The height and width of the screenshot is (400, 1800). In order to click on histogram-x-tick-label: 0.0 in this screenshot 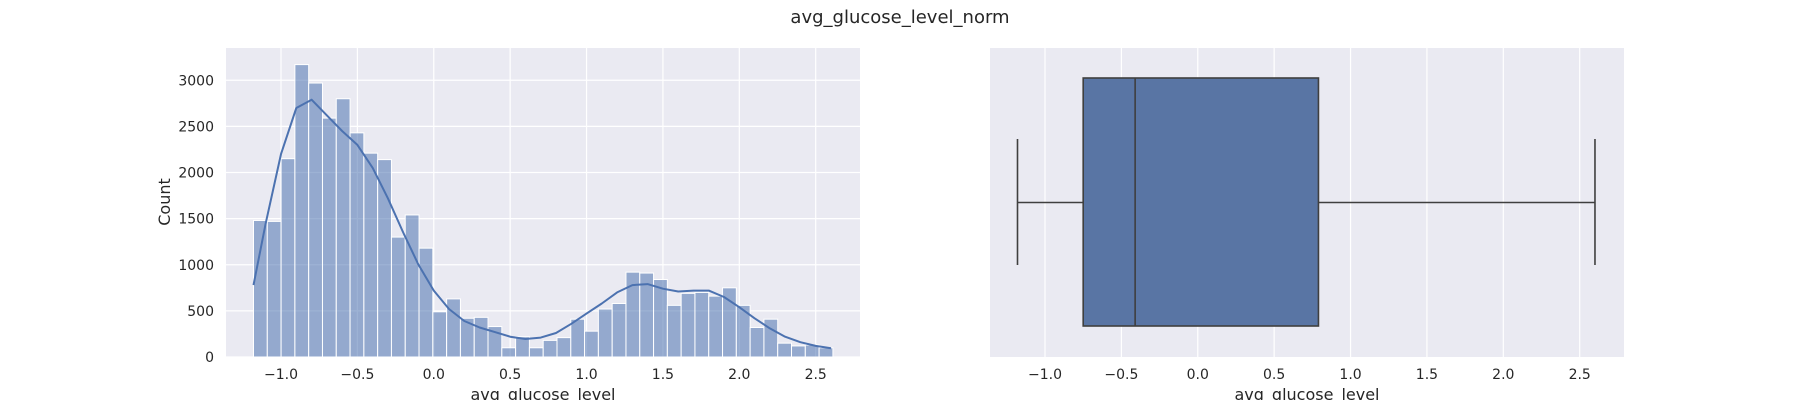, I will do `click(434, 375)`.